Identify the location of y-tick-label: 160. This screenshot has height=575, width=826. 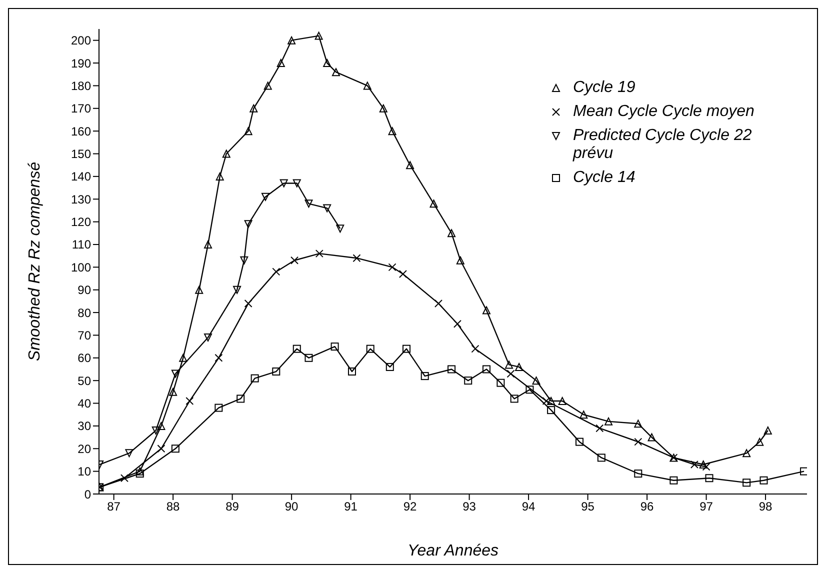
(81, 131).